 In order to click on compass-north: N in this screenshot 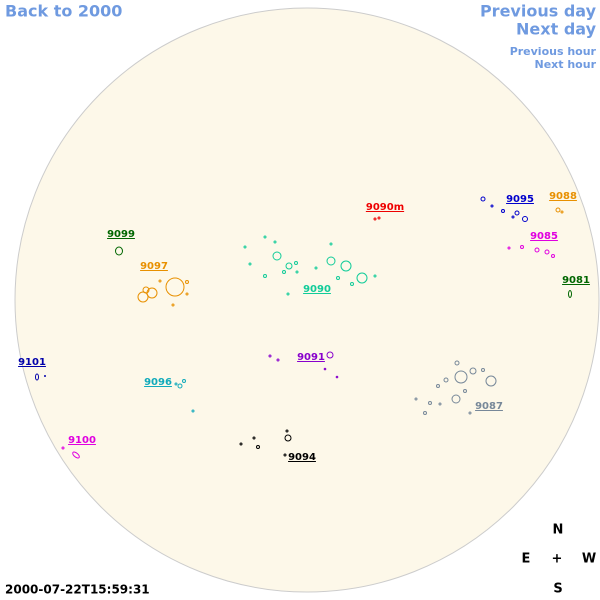, I will do `click(558, 530)`.